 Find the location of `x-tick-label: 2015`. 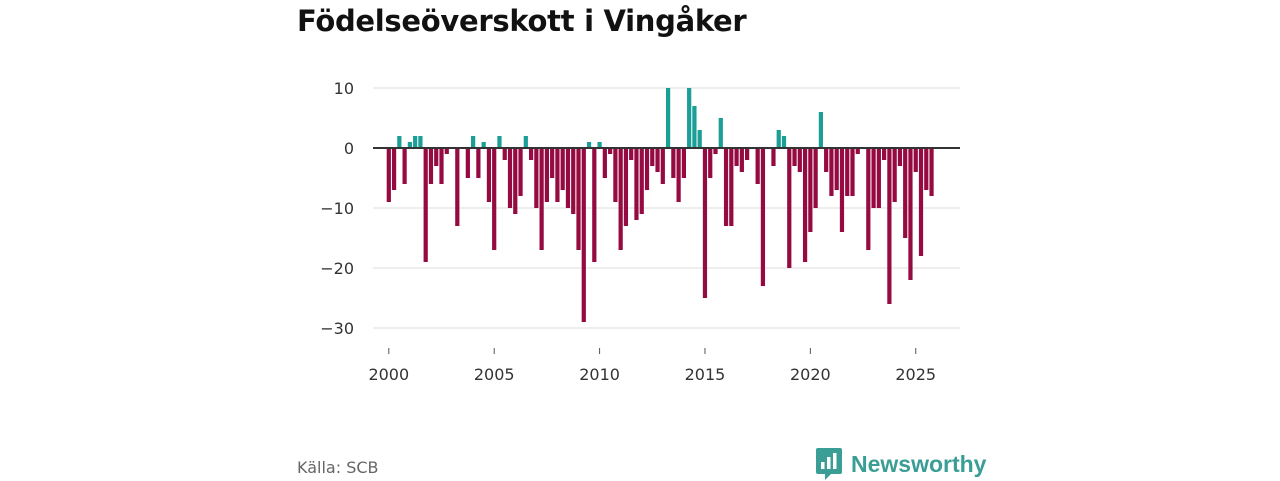

x-tick-label: 2015 is located at coordinates (705, 374).